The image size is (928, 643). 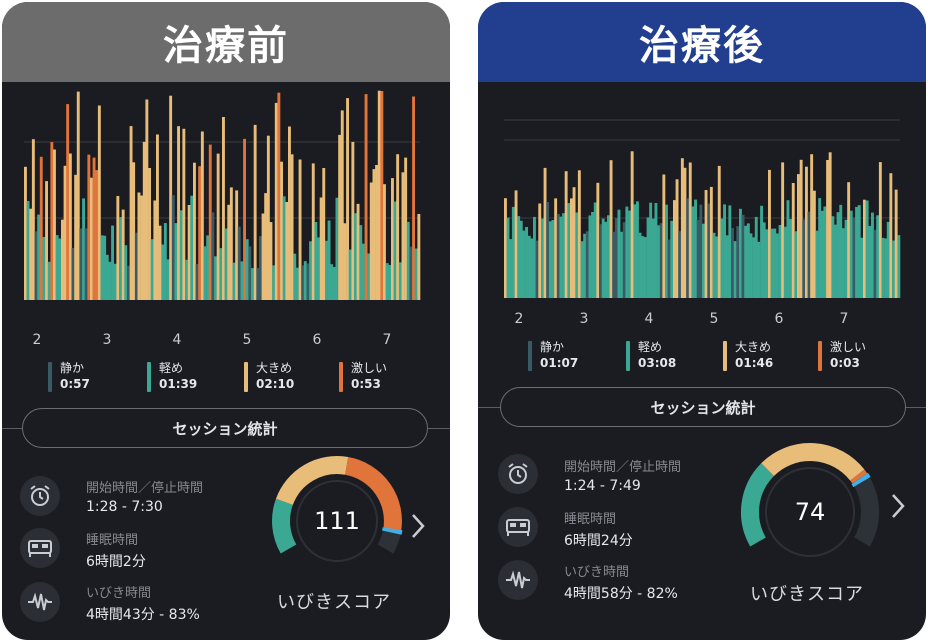 What do you see at coordinates (820, 356) in the screenshot?
I see `legend-color-bar` at bounding box center [820, 356].